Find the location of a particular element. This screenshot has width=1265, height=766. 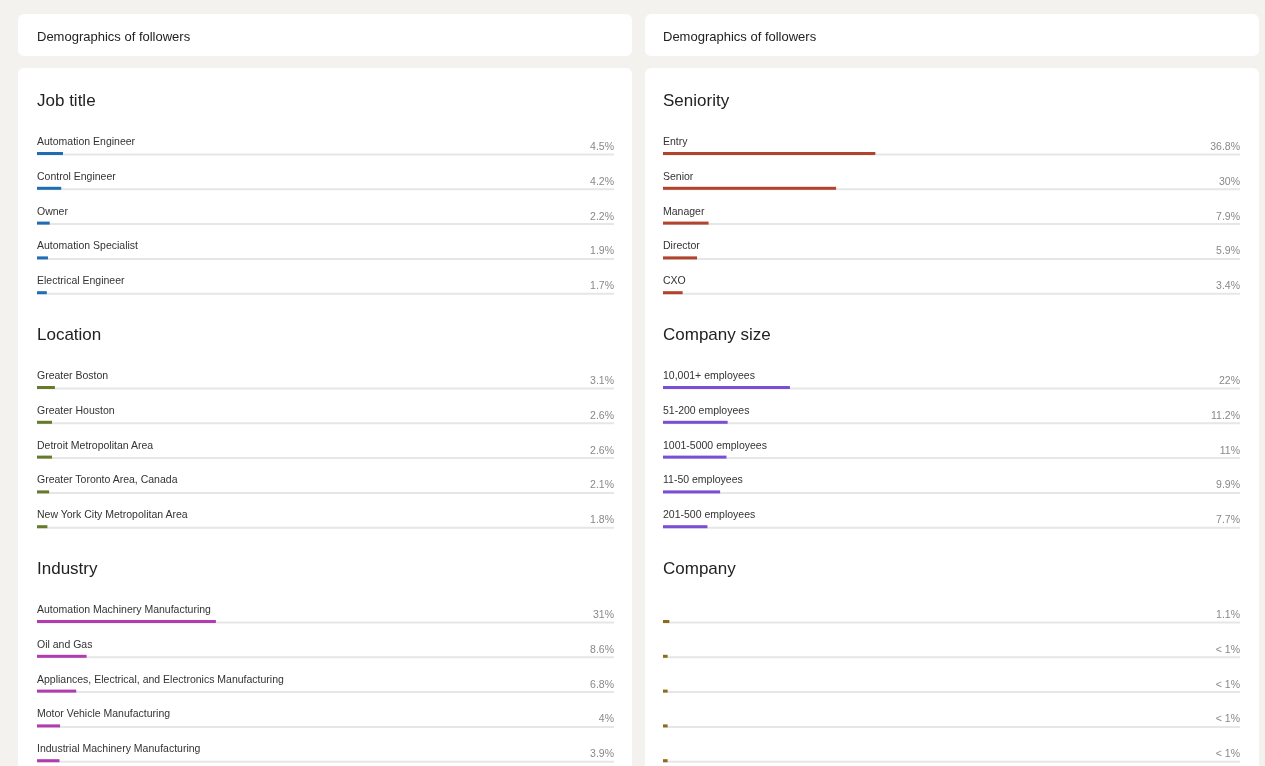

chart-title: Seniority is located at coordinates (696, 100).